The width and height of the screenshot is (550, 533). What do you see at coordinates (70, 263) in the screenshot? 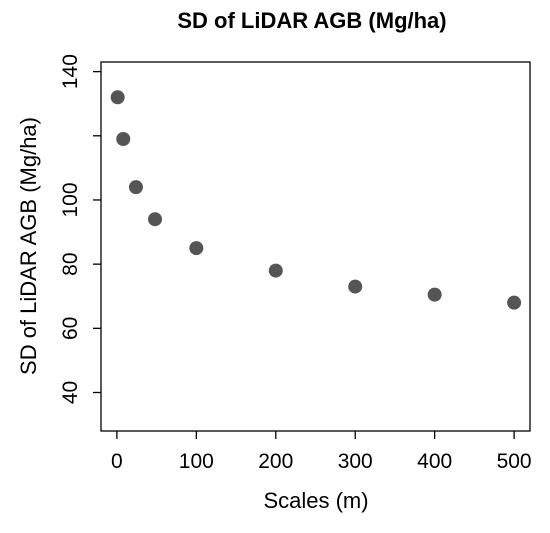
I see `y-tick-label: 80` at bounding box center [70, 263].